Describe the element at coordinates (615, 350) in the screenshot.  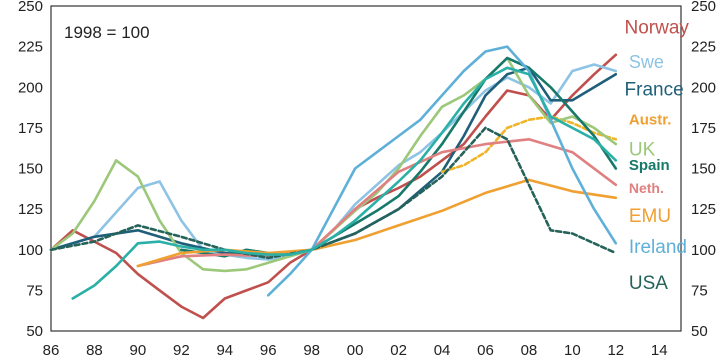
I see `x-tick-label: 12` at that location.